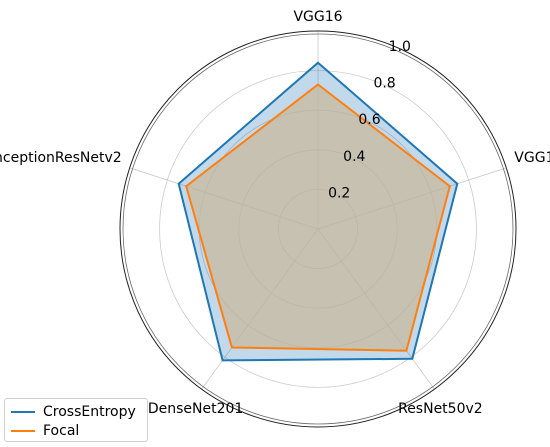 This screenshot has width=550, height=447. What do you see at coordinates (384, 84) in the screenshot?
I see `r-tick-label-3: 0.8` at bounding box center [384, 84].